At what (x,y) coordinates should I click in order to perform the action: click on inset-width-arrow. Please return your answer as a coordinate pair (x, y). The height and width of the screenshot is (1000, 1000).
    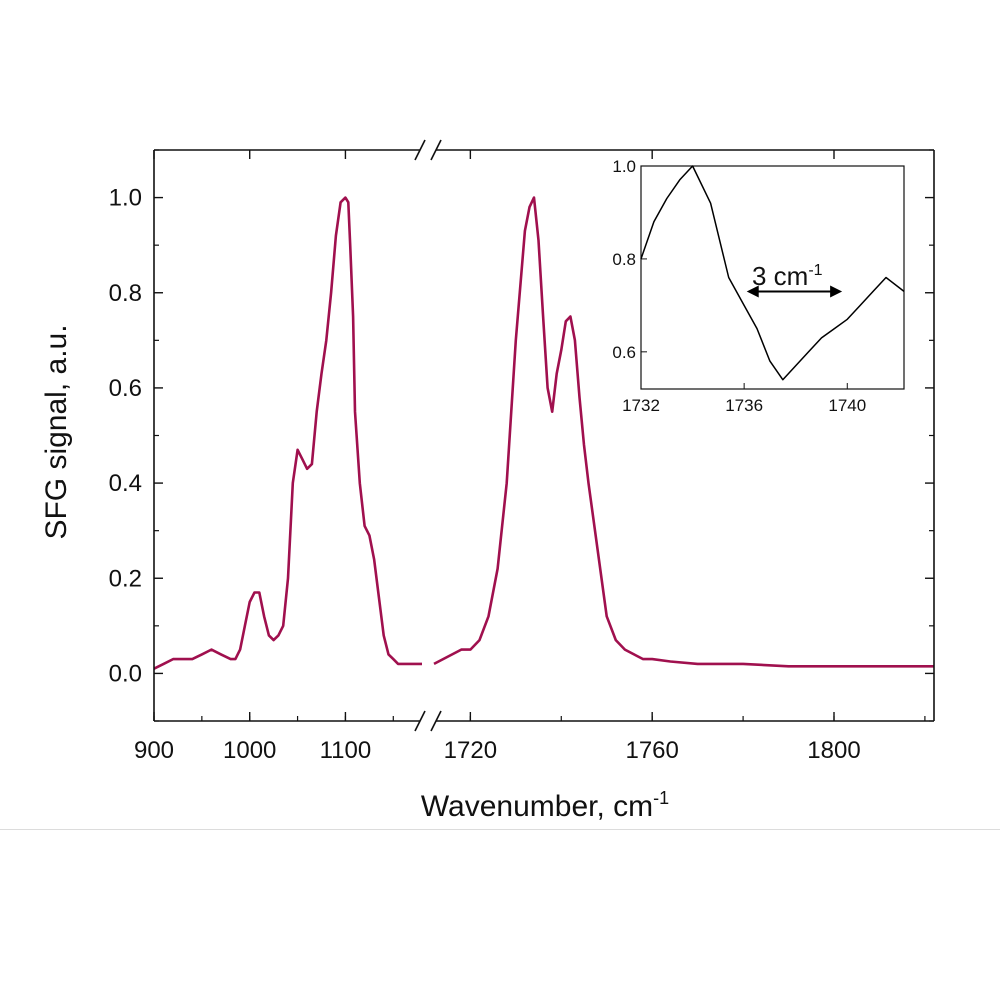
    Looking at the image, I should click on (794, 291).